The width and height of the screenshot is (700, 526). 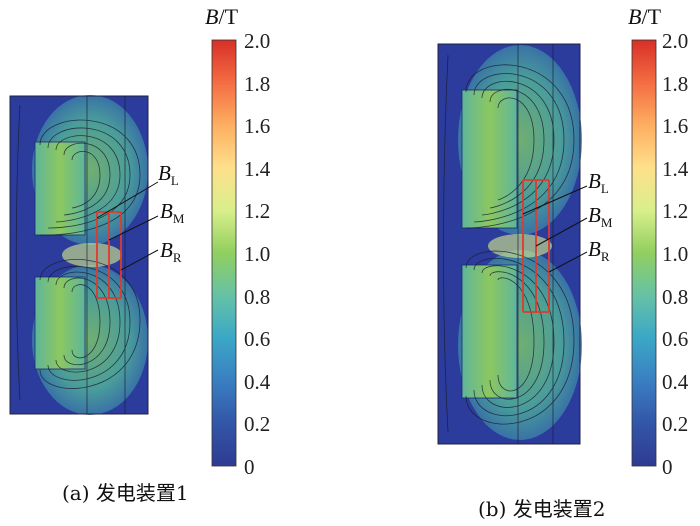 What do you see at coordinates (598, 182) in the screenshot?
I see `panel-b-label-bl: BL` at bounding box center [598, 182].